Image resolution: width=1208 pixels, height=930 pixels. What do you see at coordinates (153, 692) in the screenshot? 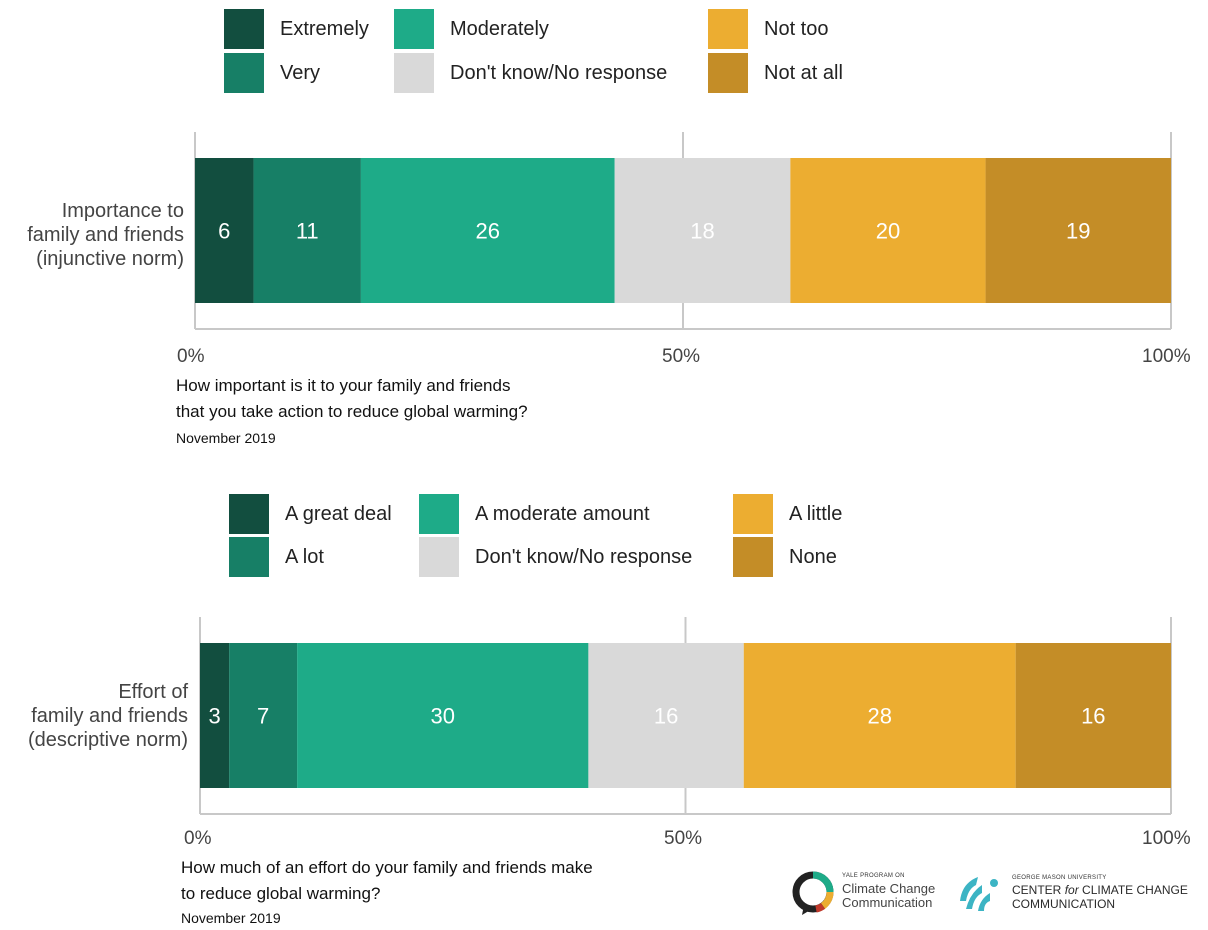
I see `category-label-line: Effort of` at bounding box center [153, 692].